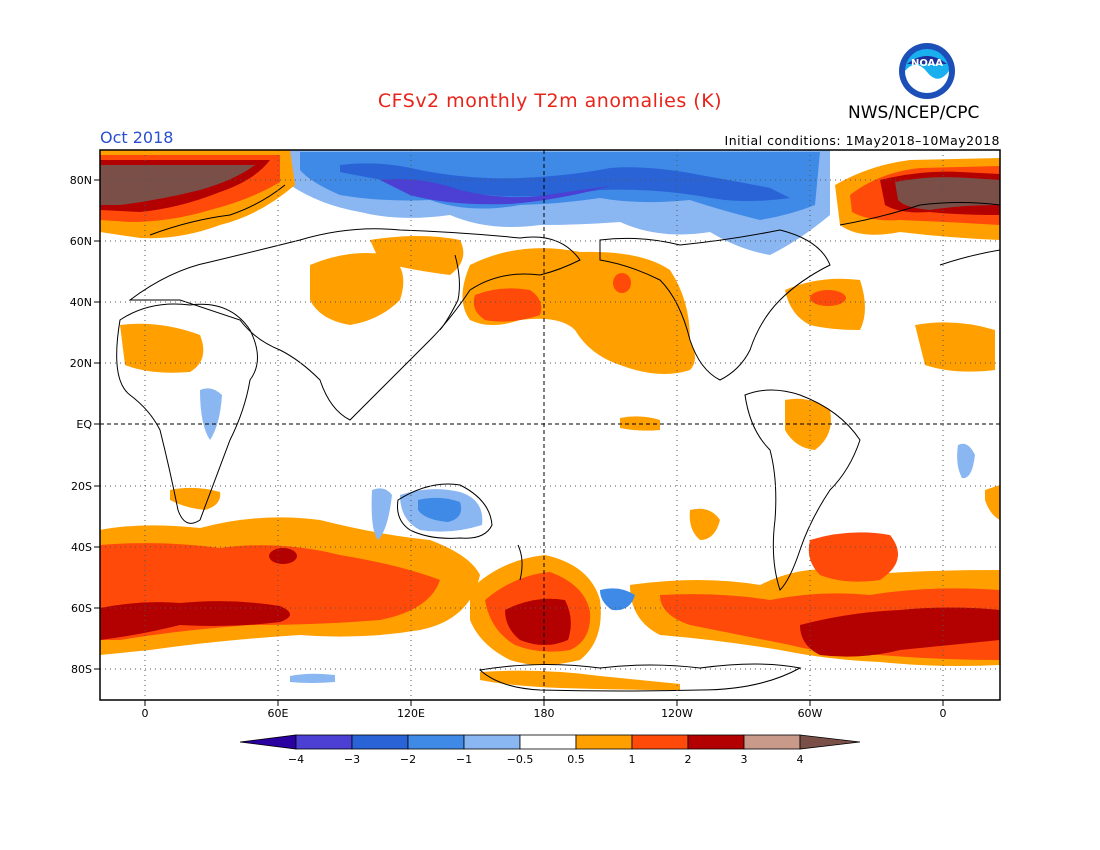 This screenshot has height=850, width=1100. I want to click on colorbar-min-arrow, so click(268, 742).